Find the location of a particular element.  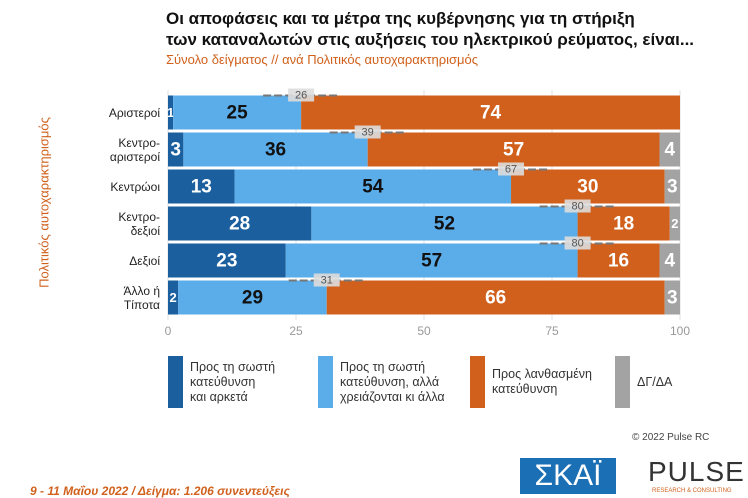

logo-right: PULSE is located at coordinates (696, 471).